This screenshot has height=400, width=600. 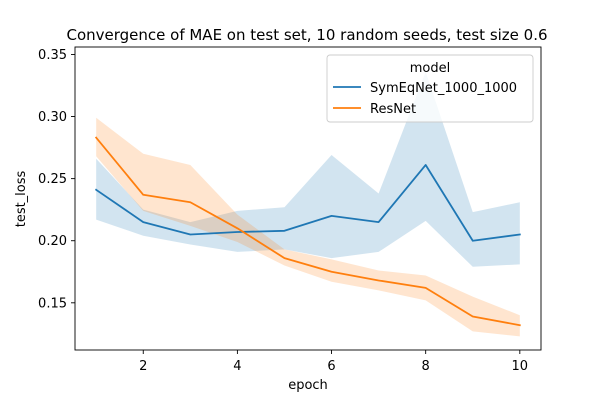 I want to click on legend: model SymEqNet_1000_1000 ResNet, so click(x=430, y=88).